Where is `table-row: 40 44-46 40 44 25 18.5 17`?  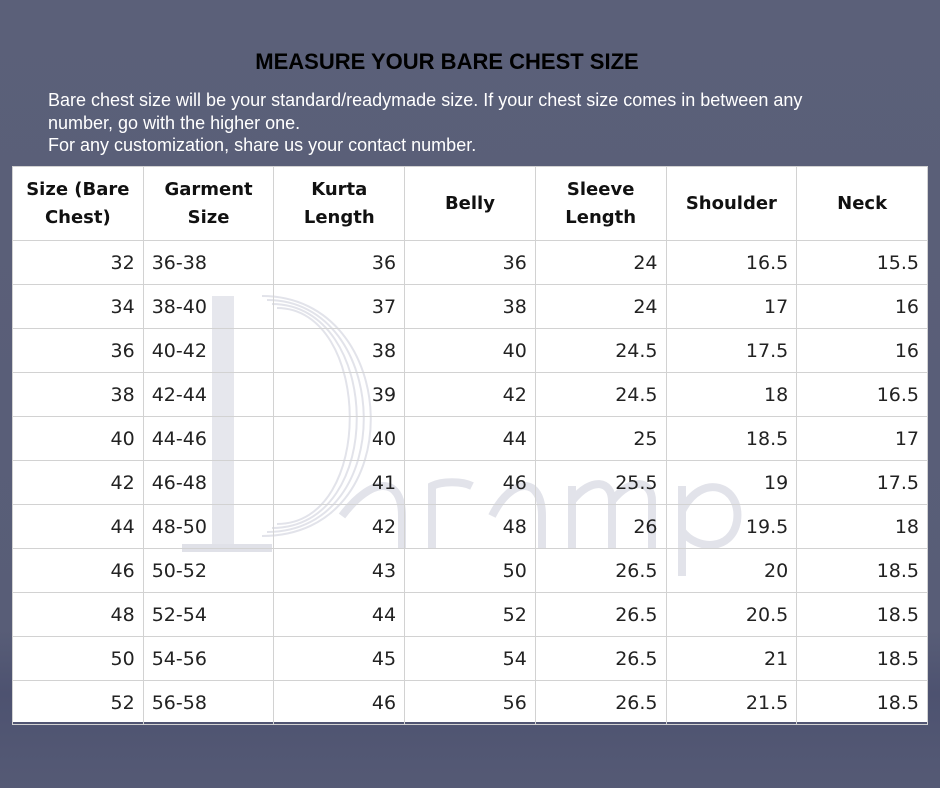 table-row: 40 44-46 40 44 25 18.5 17 is located at coordinates (470, 438).